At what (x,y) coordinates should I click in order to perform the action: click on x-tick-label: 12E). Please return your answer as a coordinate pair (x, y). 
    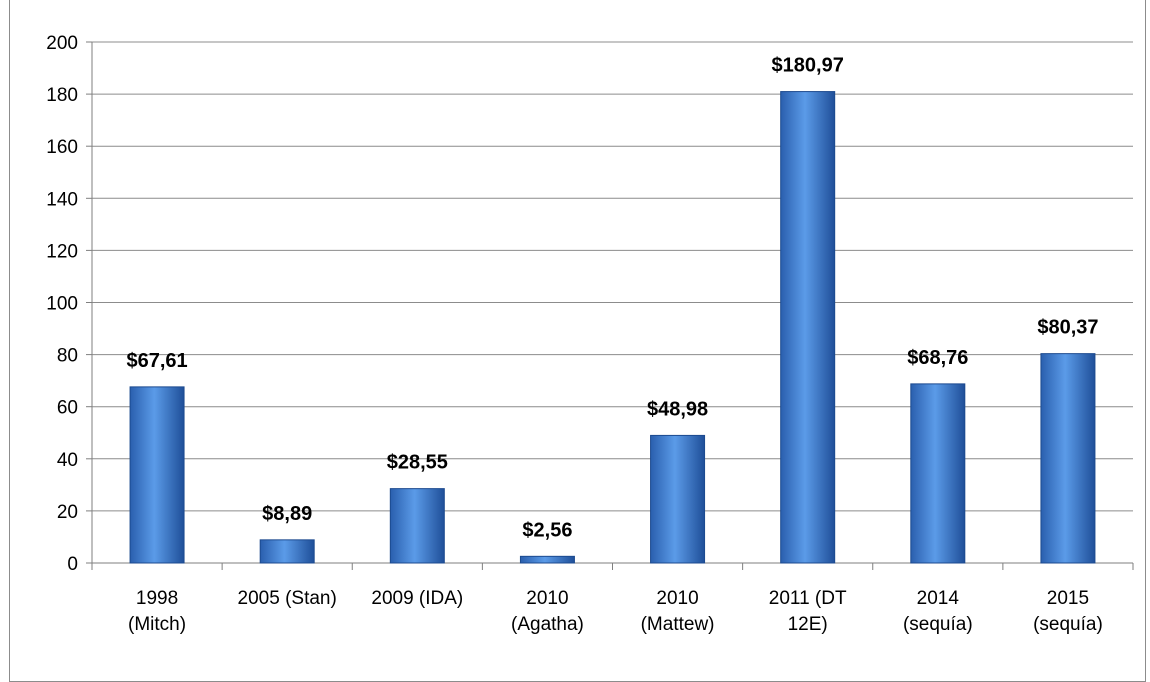
    Looking at the image, I should click on (808, 624).